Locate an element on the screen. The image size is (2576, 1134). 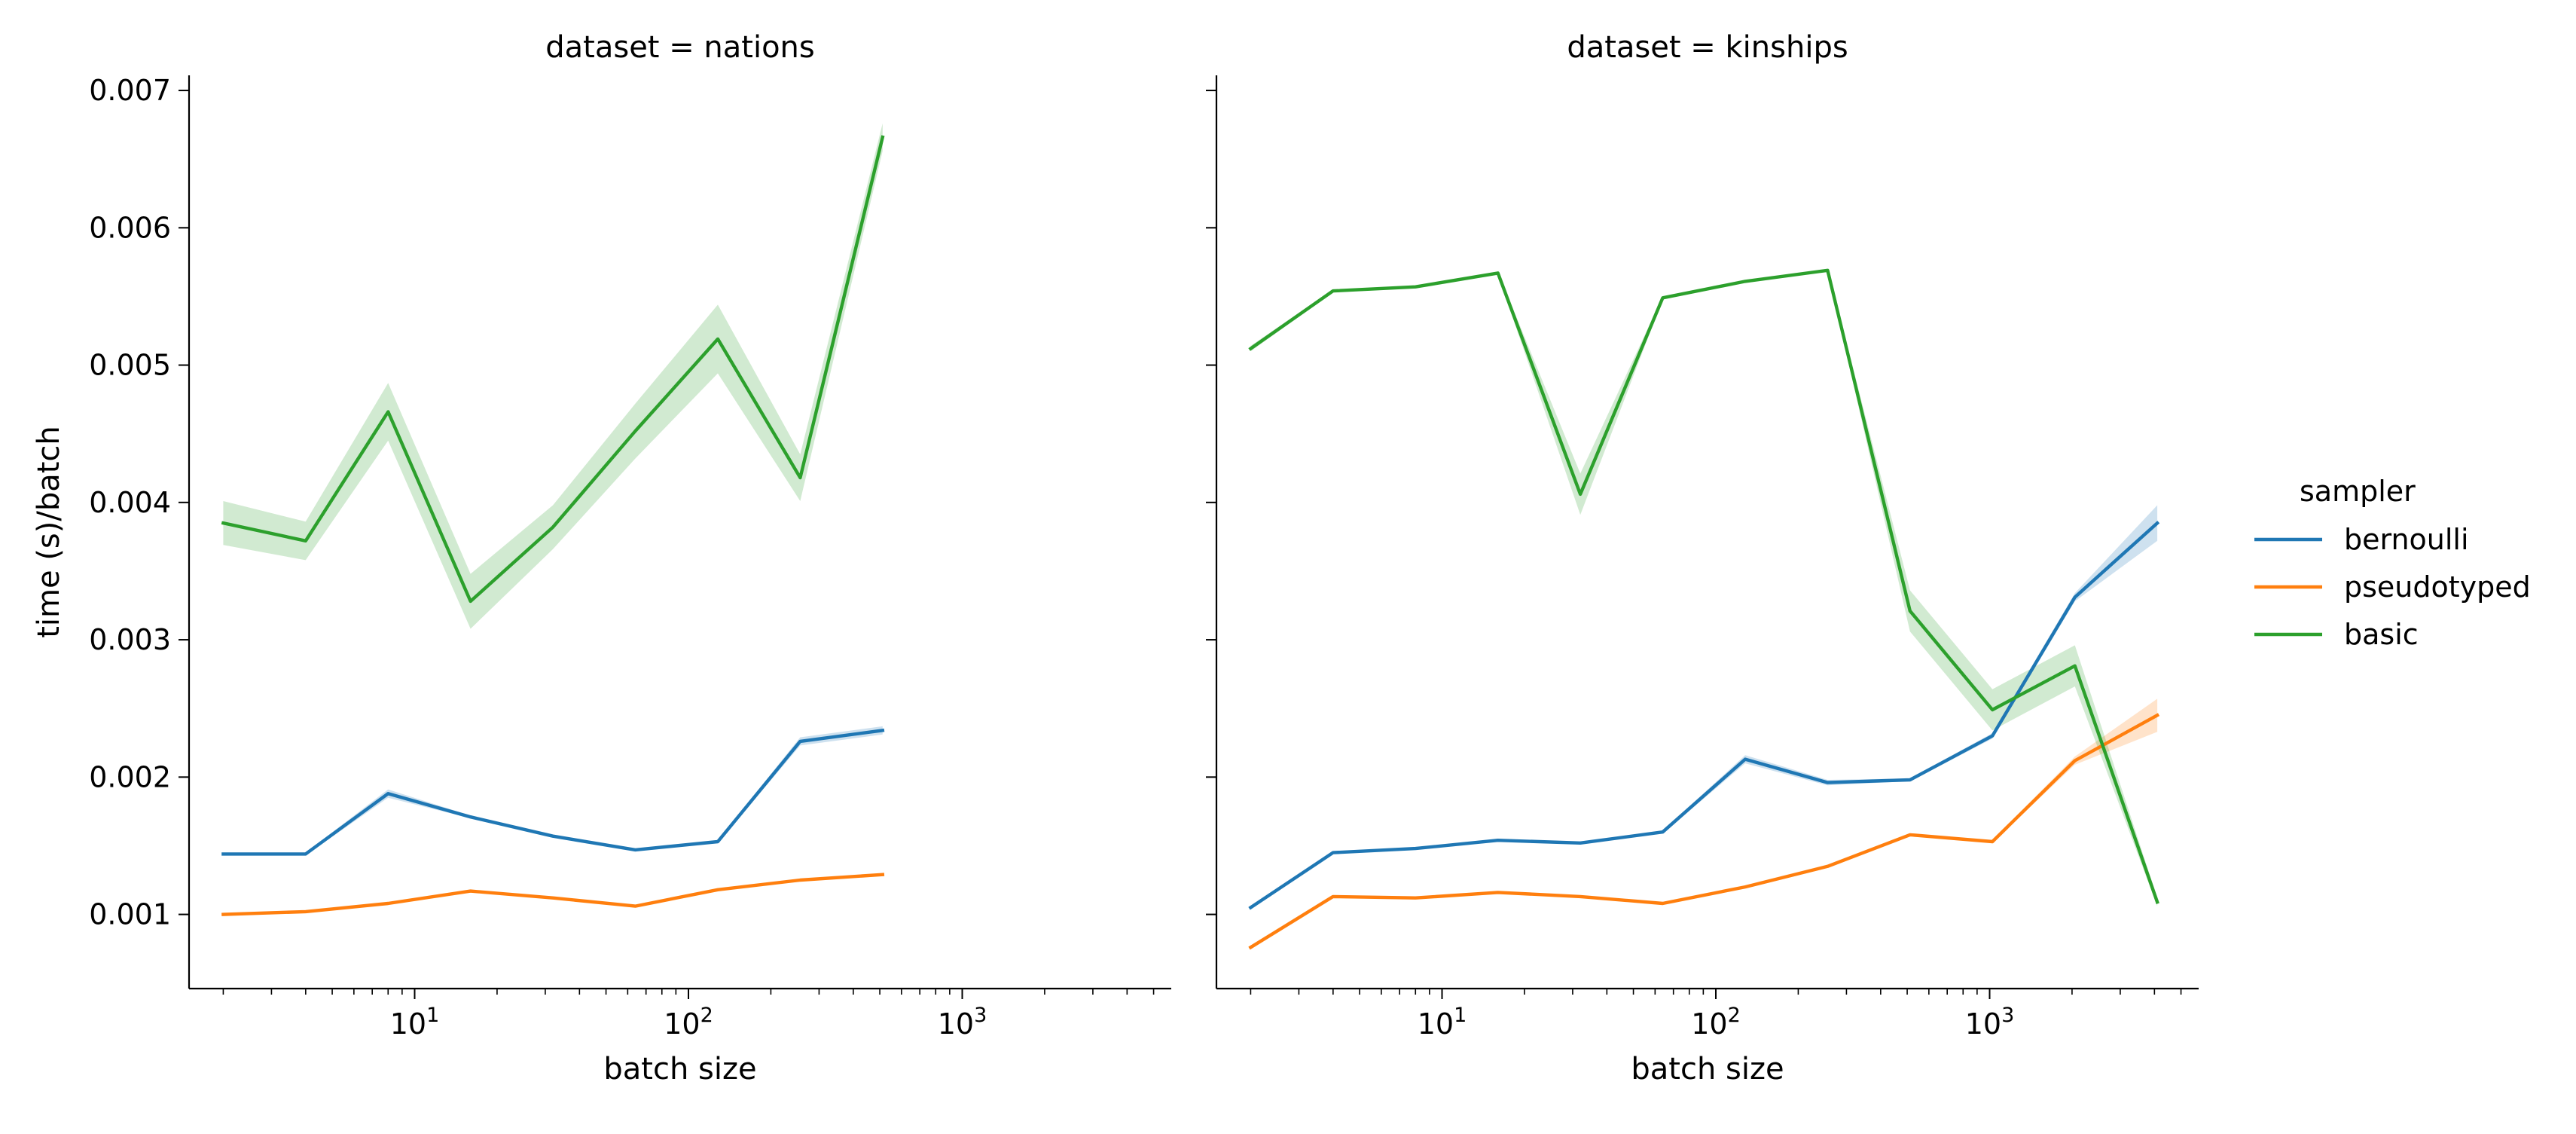
y-tick-label: 0.007 is located at coordinates (130, 90).